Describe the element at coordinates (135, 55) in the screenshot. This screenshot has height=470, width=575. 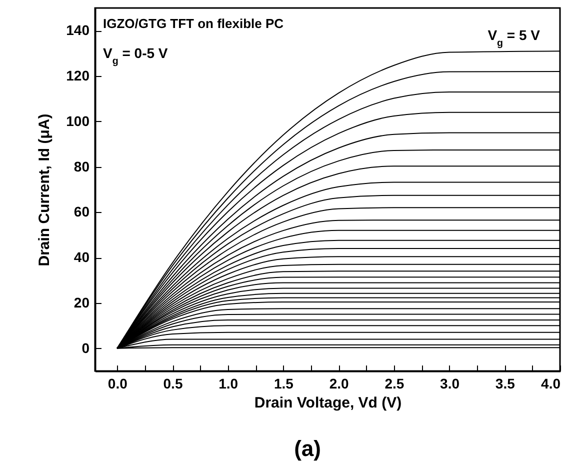
I see `annotation: V$_{g}$ = 0-5 V` at that location.